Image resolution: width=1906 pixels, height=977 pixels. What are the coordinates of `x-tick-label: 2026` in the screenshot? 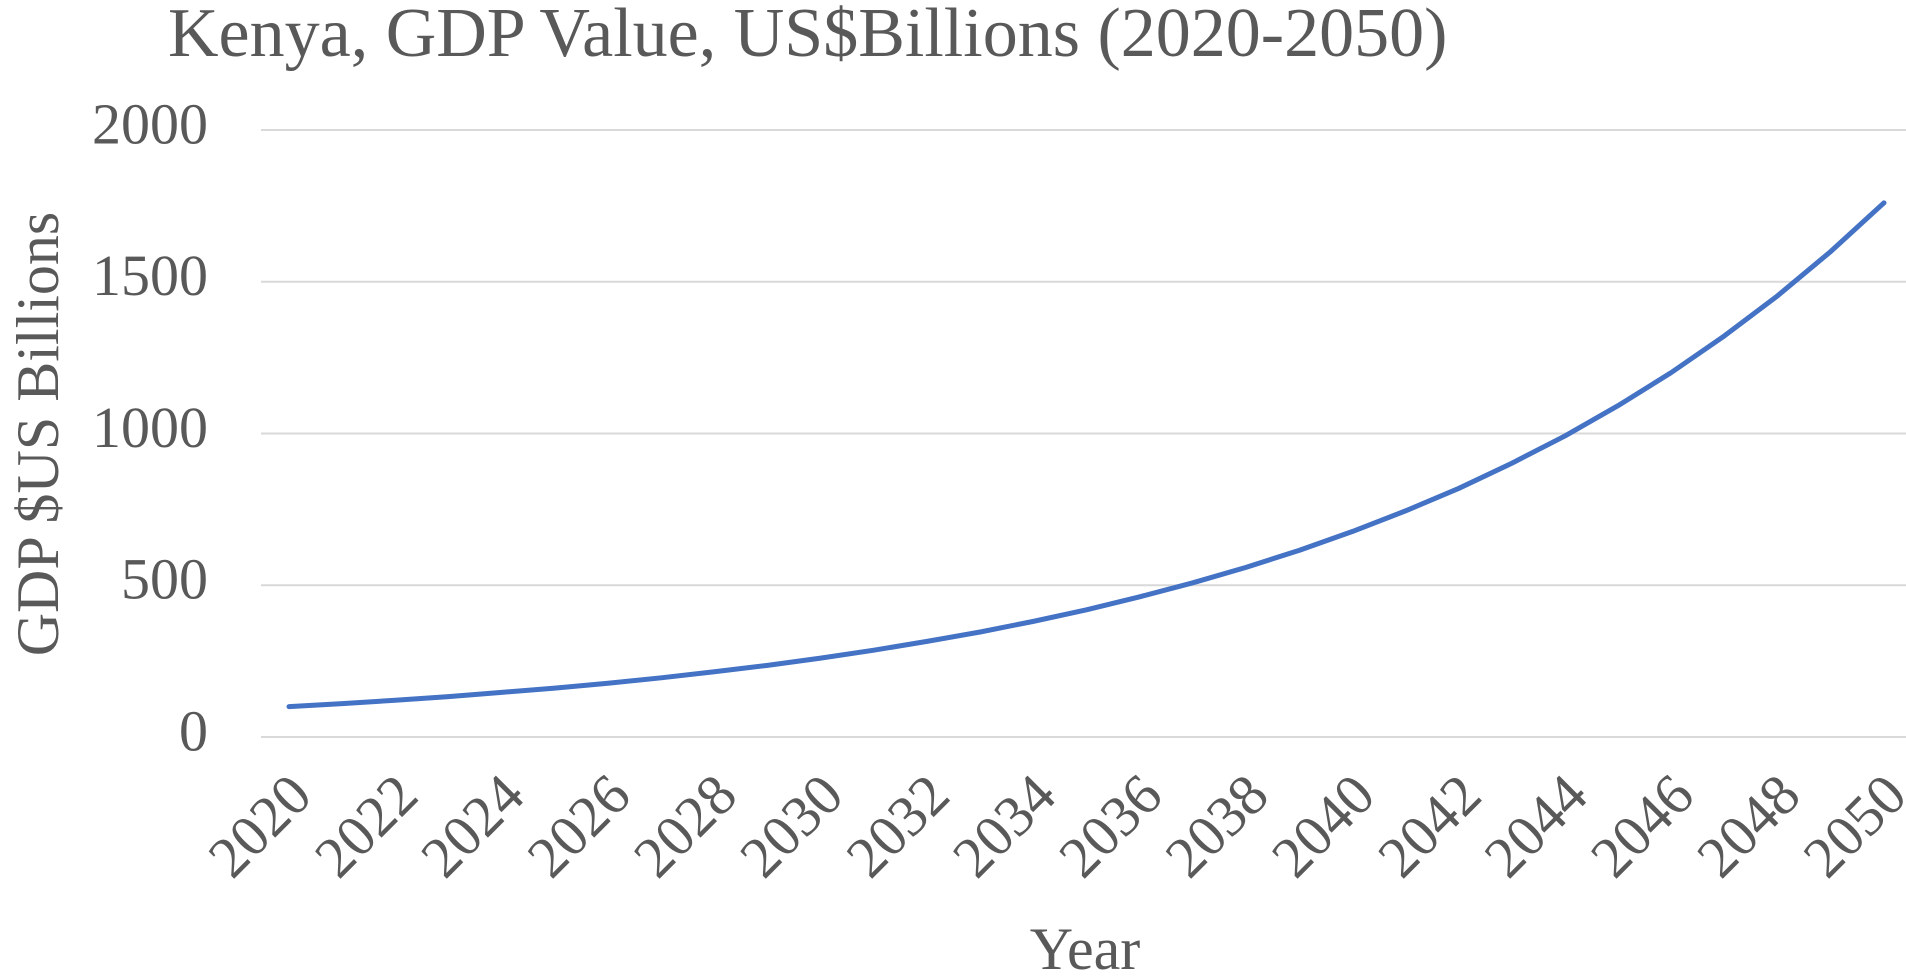 It's located at (579, 826).